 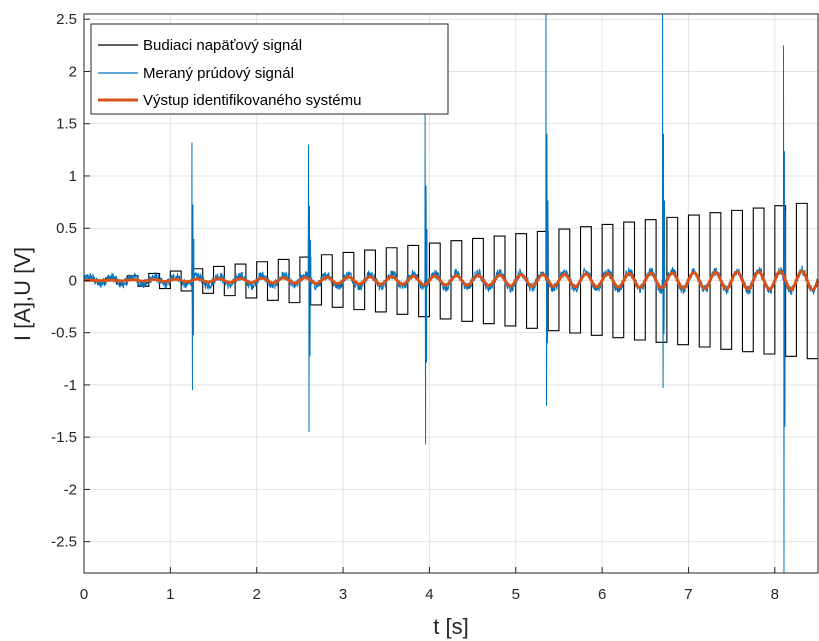 I want to click on x-tick-label: 3, so click(x=343, y=594).